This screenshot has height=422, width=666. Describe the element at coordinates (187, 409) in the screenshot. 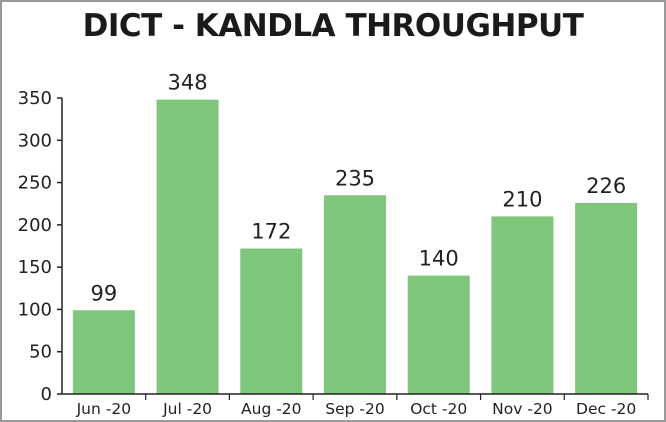

I see `x-tick-label: Jul -20` at that location.